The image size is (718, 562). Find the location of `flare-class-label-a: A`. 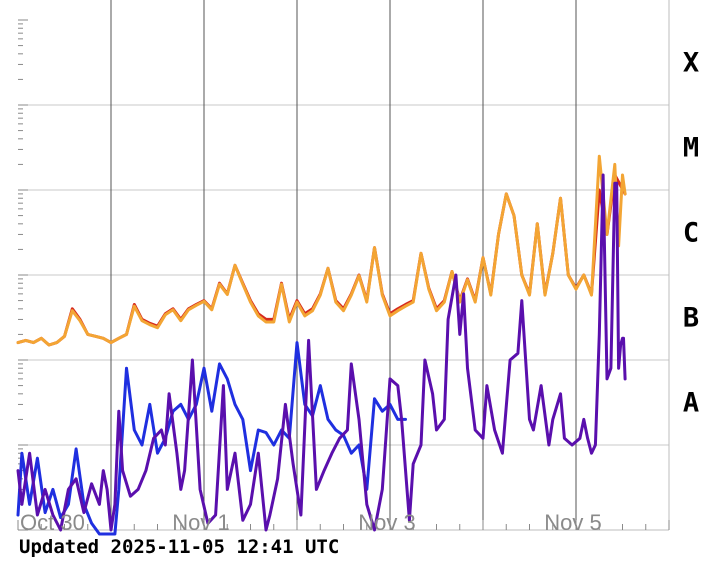

flare-class-label-a: A is located at coordinates (691, 403).